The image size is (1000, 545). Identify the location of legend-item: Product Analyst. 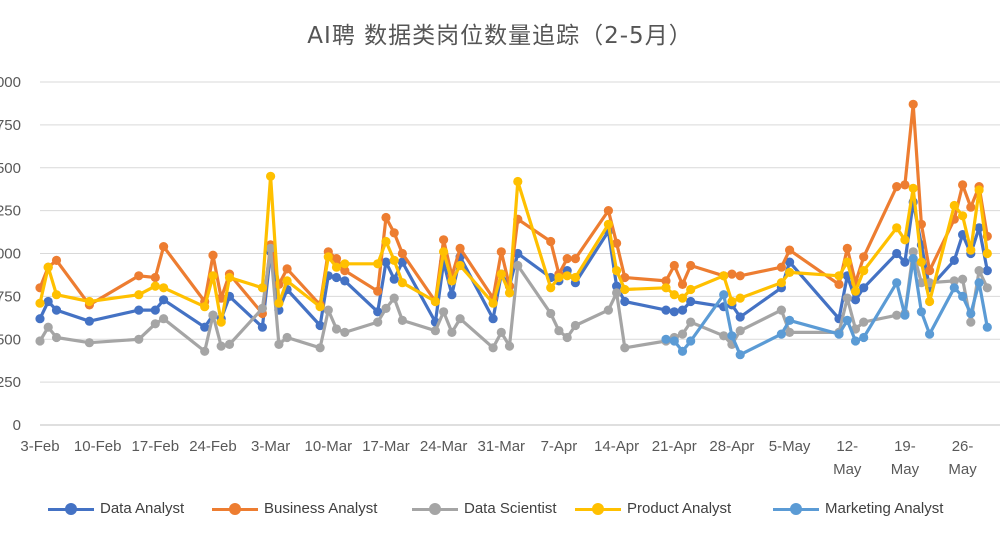
(653, 508).